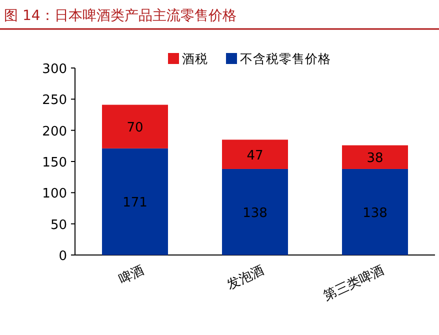 This screenshot has height=335, width=439. What do you see at coordinates (62, 256) in the screenshot?
I see `y-tick-label: 0` at bounding box center [62, 256].